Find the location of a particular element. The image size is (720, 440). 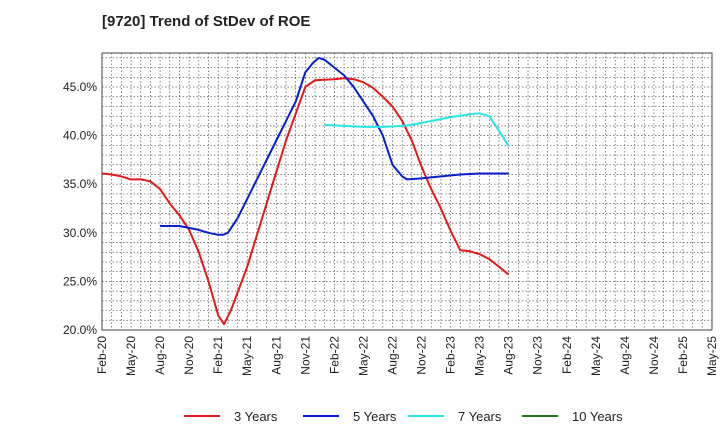

y-tick-label: 45.0% is located at coordinates (80, 87).